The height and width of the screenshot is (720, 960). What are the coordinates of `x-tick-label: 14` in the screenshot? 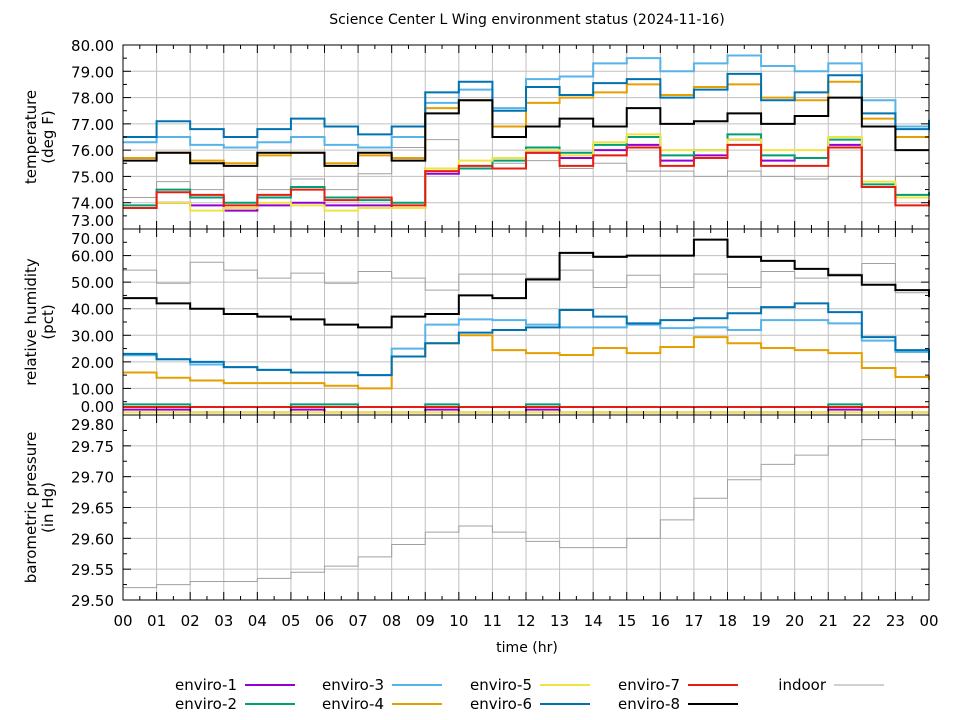 It's located at (593, 621).